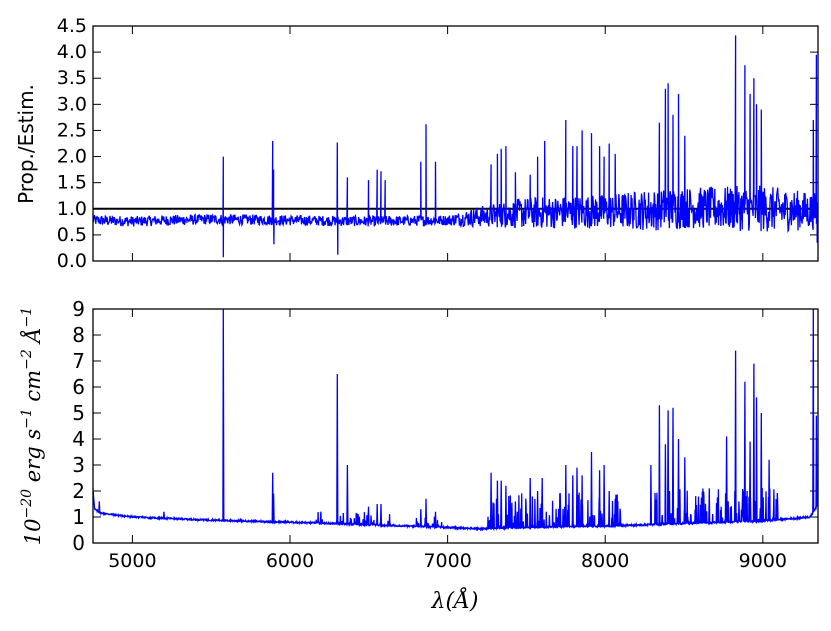 The width and height of the screenshot is (831, 631). What do you see at coordinates (78, 439) in the screenshot?
I see `bottom-y-tick-label: 4` at bounding box center [78, 439].